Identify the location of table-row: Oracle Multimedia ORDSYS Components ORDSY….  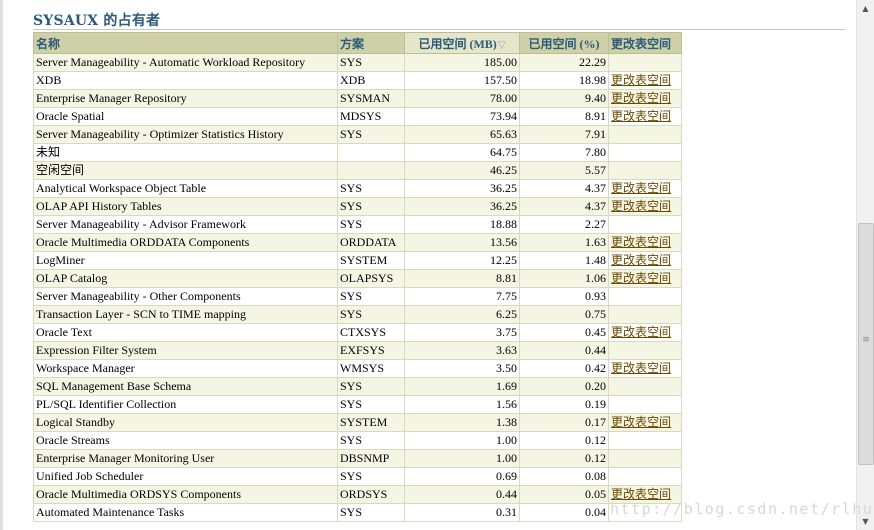
(357, 494).